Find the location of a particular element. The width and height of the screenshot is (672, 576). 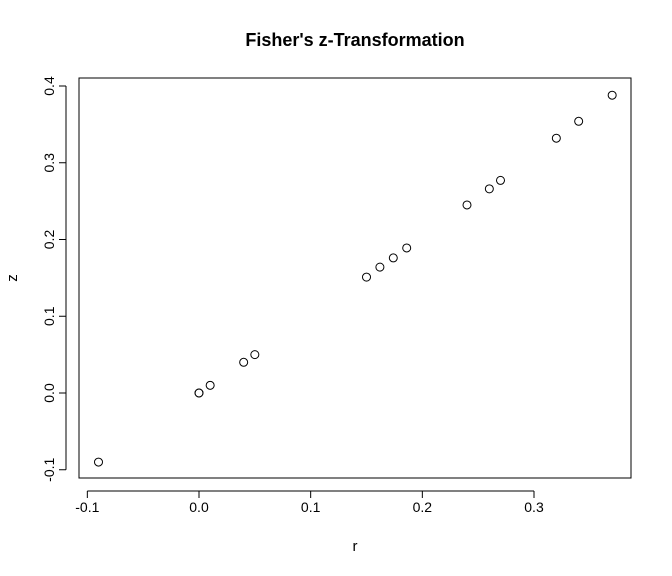

y-tick-label: 0.4 is located at coordinates (49, 86).